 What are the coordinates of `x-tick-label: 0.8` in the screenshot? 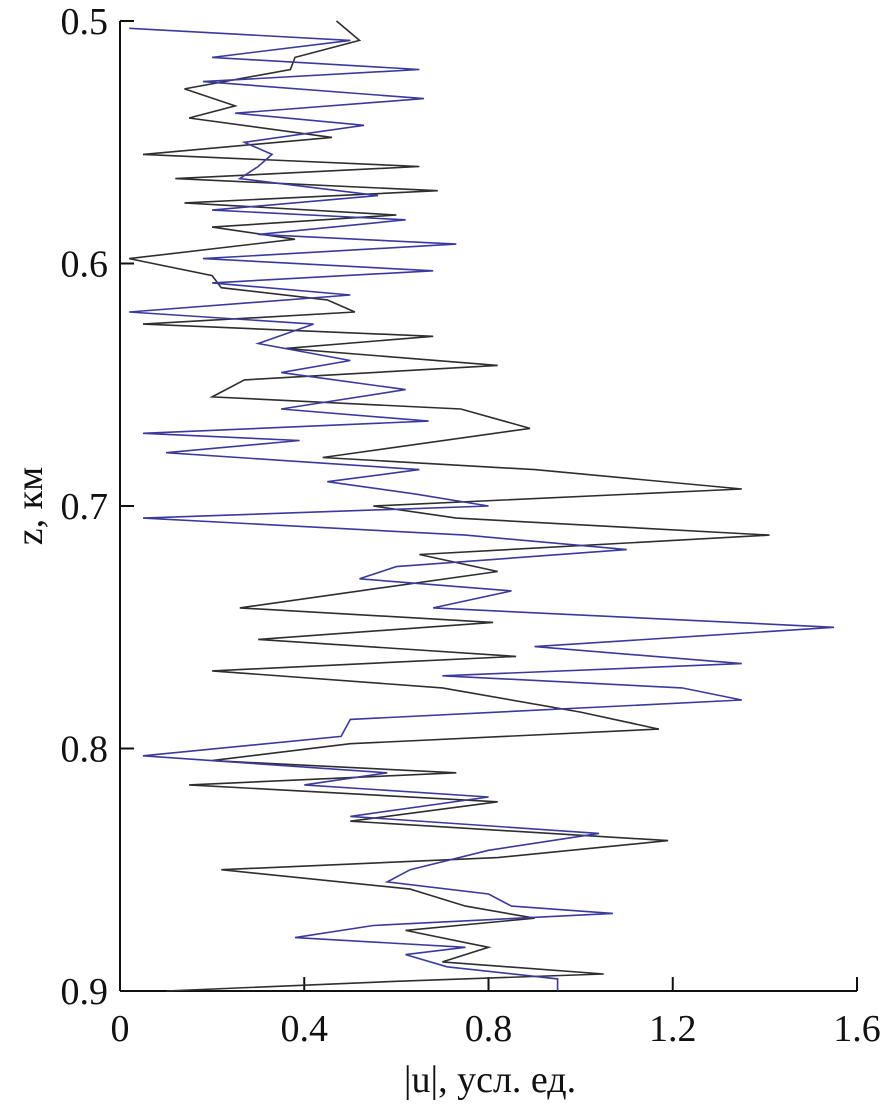 It's located at (489, 1029).